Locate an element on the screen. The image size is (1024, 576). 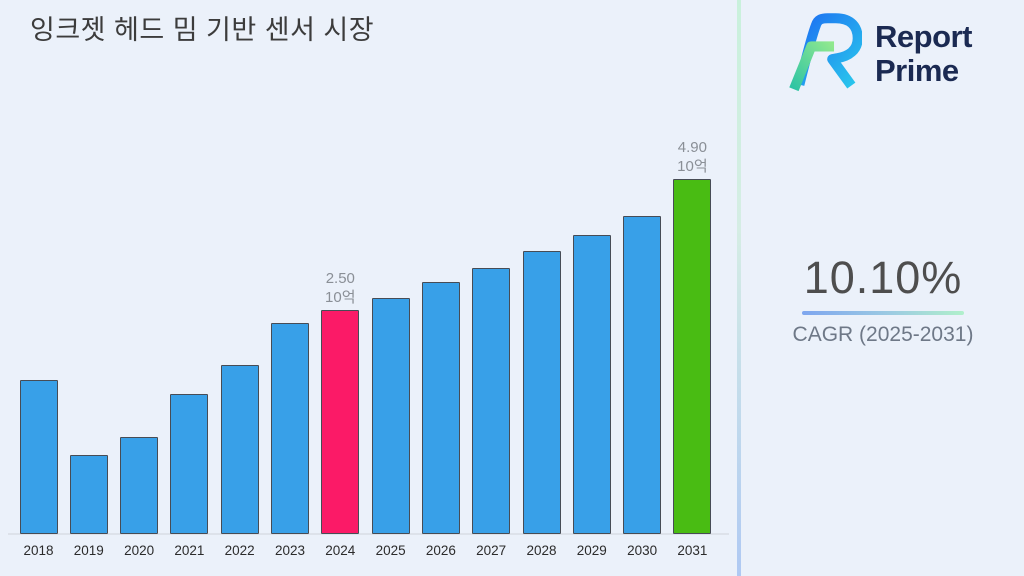
x-tick-2025: 2025 is located at coordinates (390, 550).